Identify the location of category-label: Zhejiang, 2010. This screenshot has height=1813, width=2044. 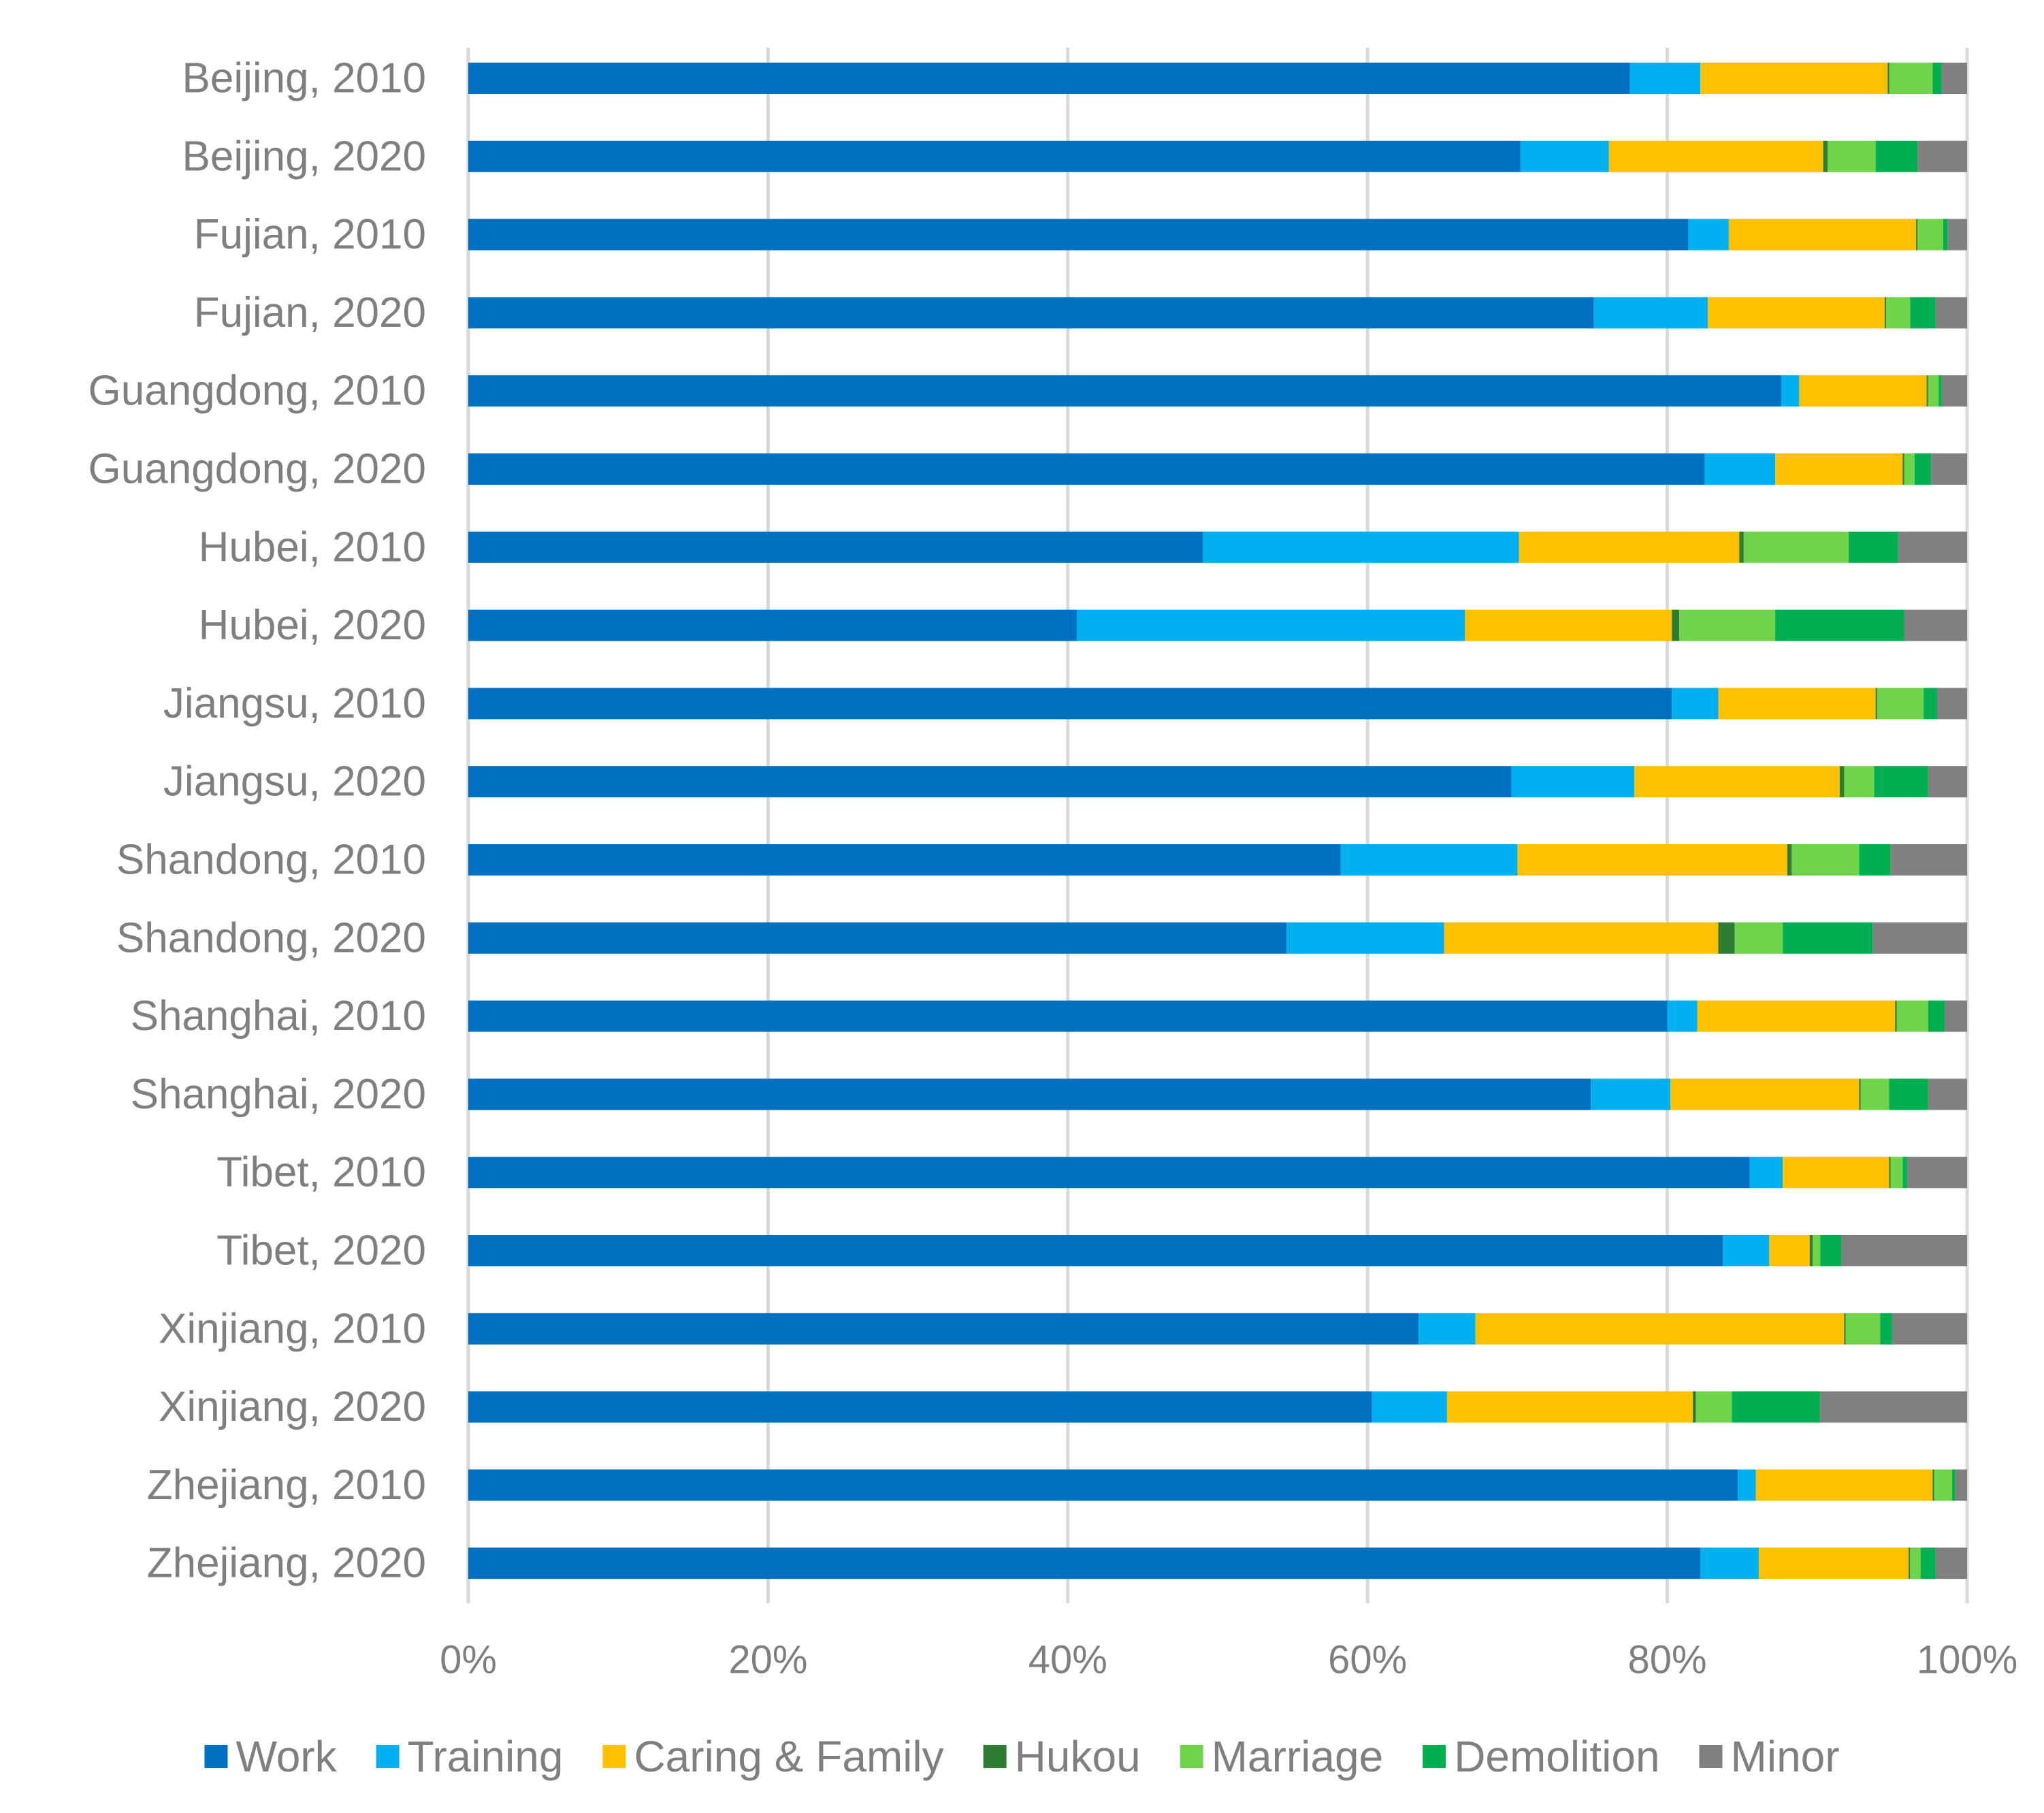
(286, 1485).